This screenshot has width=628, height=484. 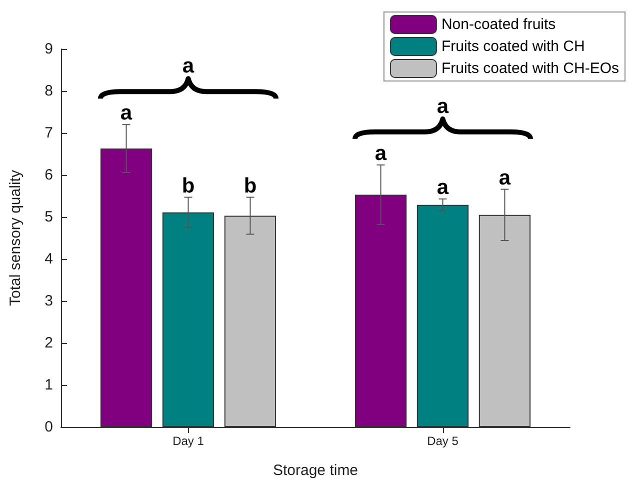 What do you see at coordinates (48, 427) in the screenshot?
I see `y-tick-label: 0` at bounding box center [48, 427].